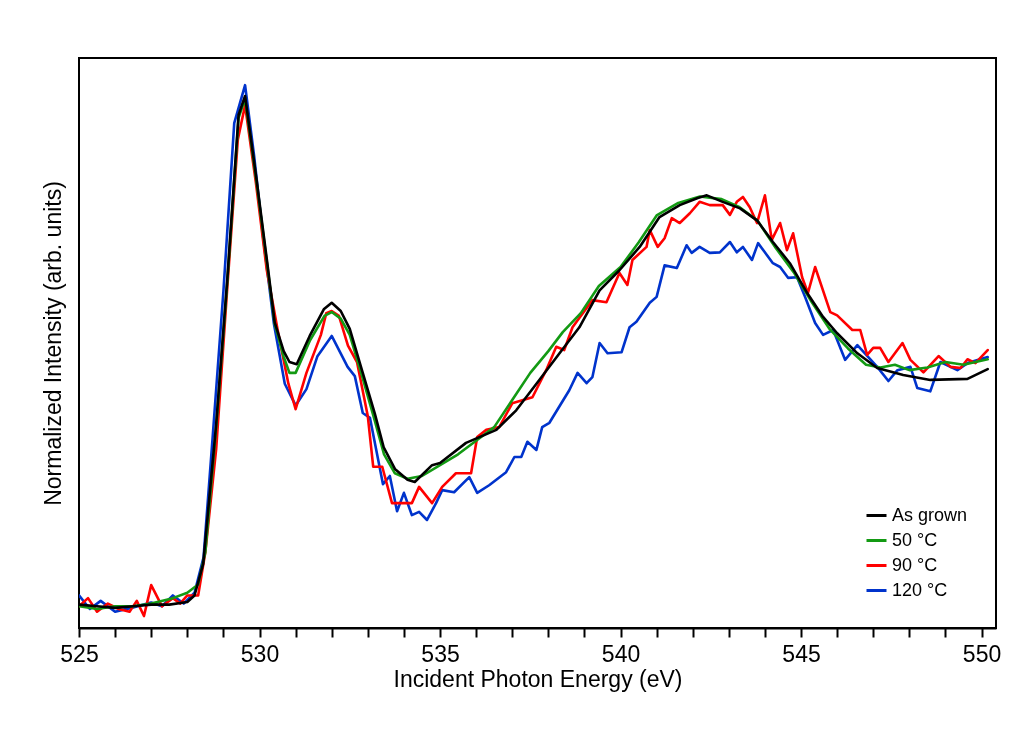 This screenshot has width=1011, height=737. What do you see at coordinates (621, 653) in the screenshot?
I see `x-tick-label: 540` at bounding box center [621, 653].